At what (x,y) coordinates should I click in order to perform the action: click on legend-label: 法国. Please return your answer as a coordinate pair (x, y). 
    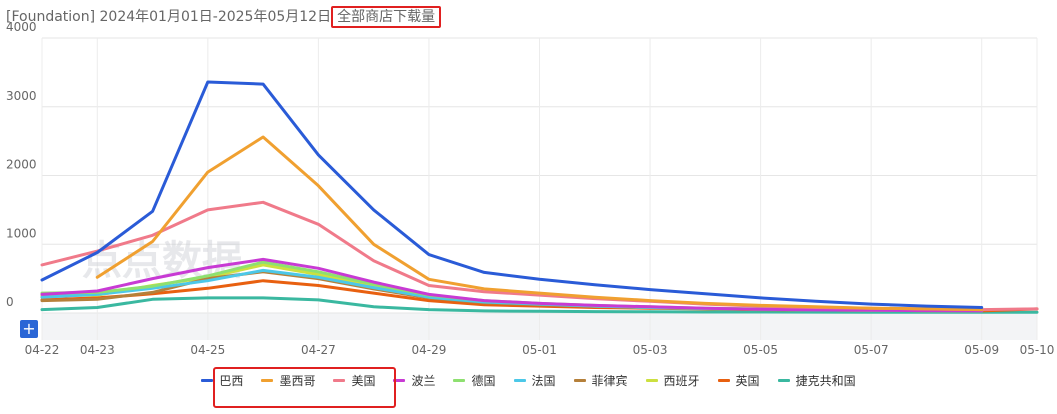
    Looking at the image, I should click on (543, 381).